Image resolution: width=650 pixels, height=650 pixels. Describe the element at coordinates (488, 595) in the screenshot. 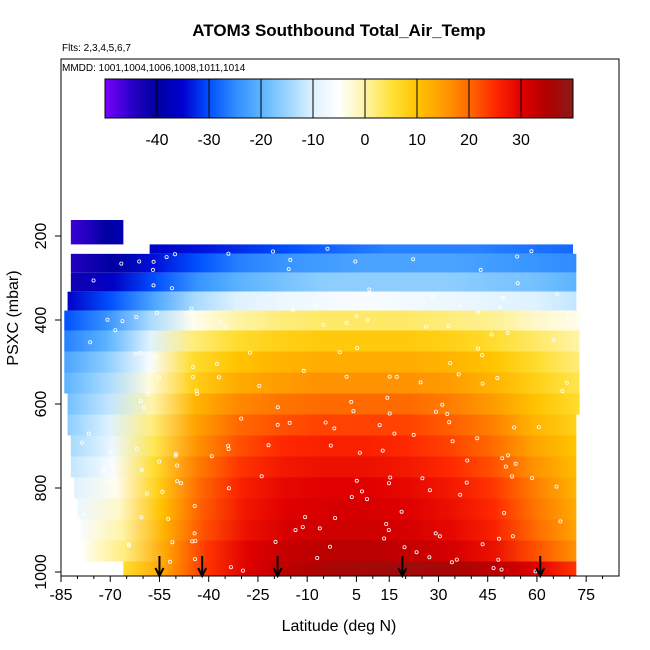

I see `x-tick-label: 45` at that location.